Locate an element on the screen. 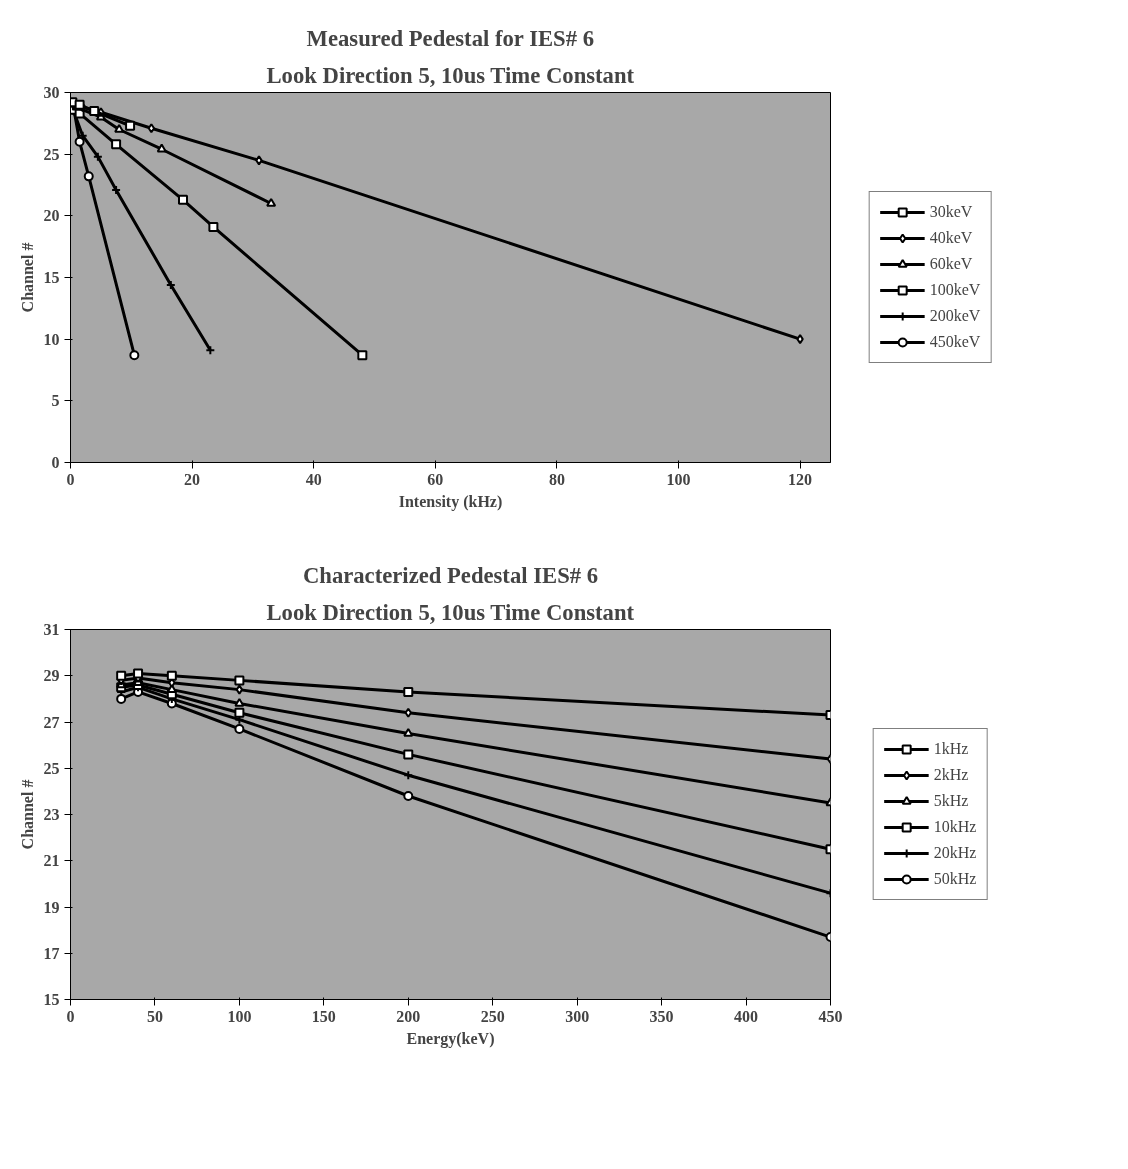 This screenshot has width=1128, height=1169. x-tick-label: 60 is located at coordinates (435, 479).